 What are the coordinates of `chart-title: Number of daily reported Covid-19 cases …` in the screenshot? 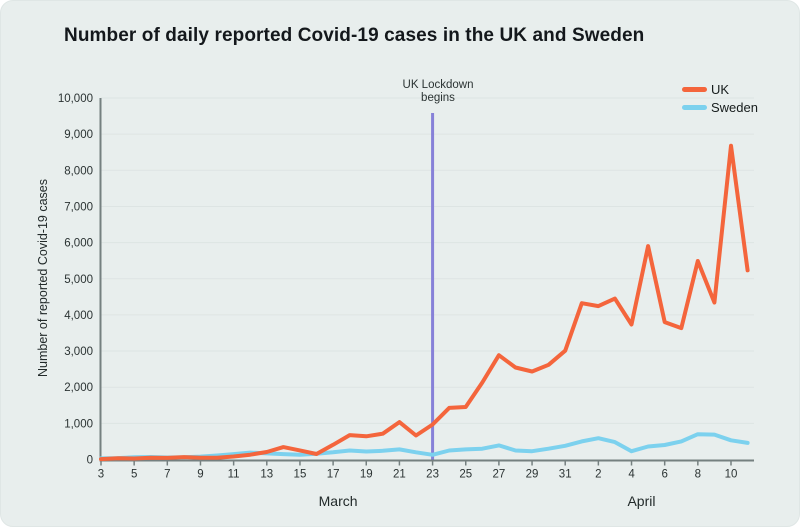 It's located at (354, 35).